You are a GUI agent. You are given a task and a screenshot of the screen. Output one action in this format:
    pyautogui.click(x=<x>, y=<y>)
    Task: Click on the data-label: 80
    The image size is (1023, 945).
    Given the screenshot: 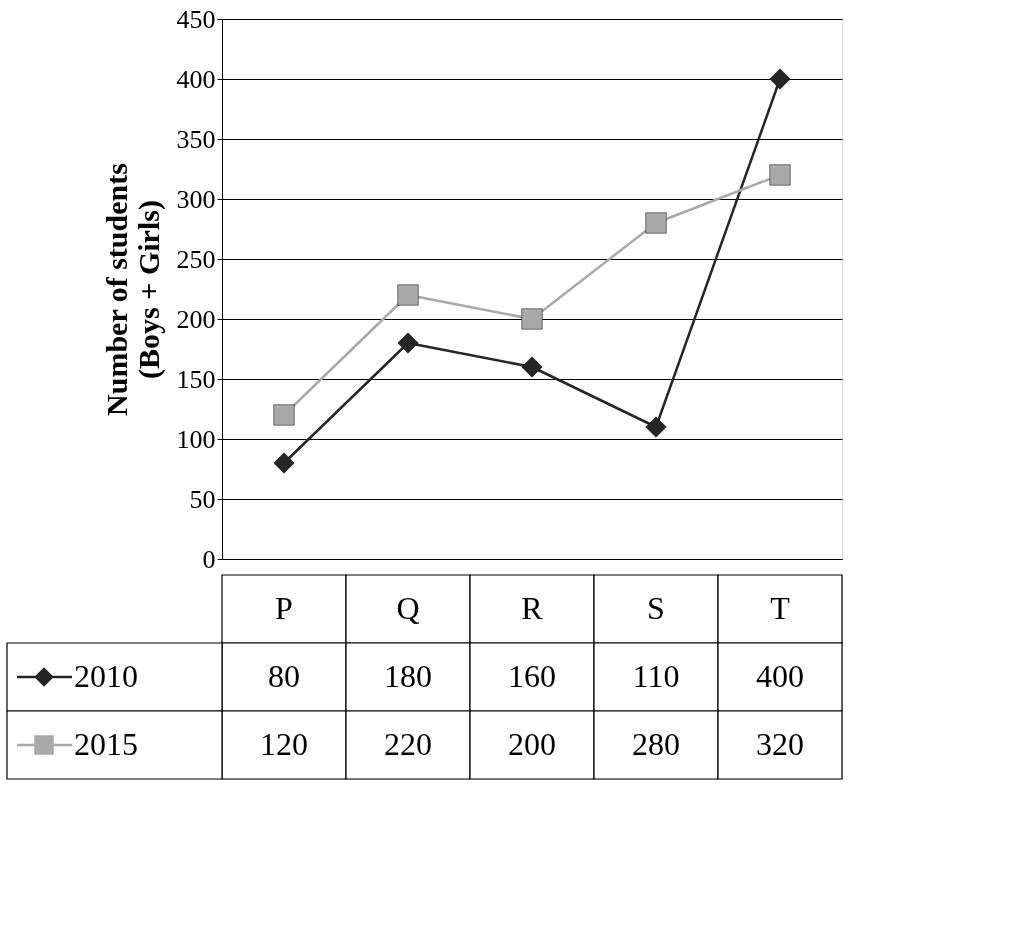 What is the action you would take?
    pyautogui.click(x=284, y=676)
    